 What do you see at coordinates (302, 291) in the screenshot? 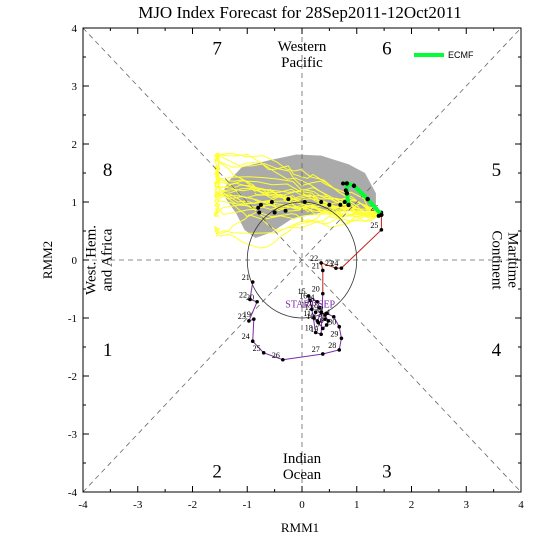
I see `observed-day-label: 15` at bounding box center [302, 291].